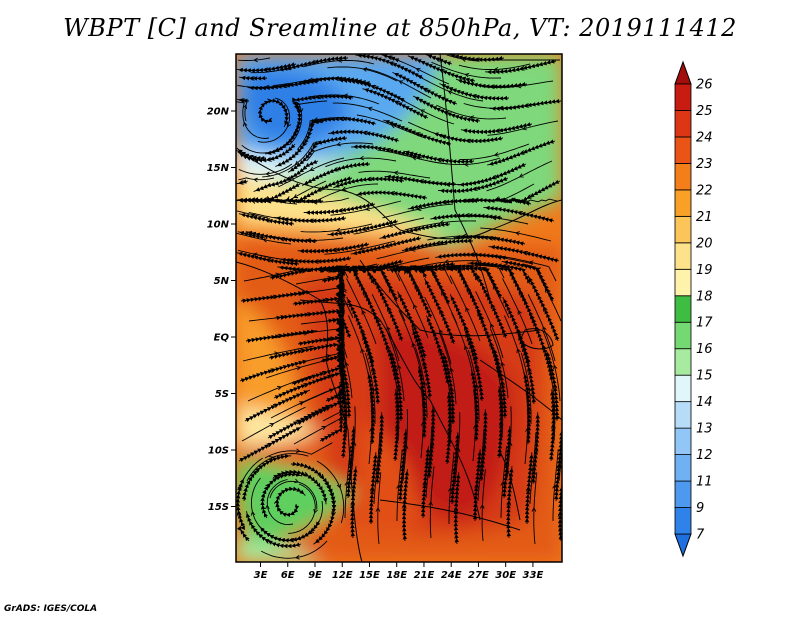  What do you see at coordinates (704, 111) in the screenshot?
I see `colorbar-label: 25` at bounding box center [704, 111].